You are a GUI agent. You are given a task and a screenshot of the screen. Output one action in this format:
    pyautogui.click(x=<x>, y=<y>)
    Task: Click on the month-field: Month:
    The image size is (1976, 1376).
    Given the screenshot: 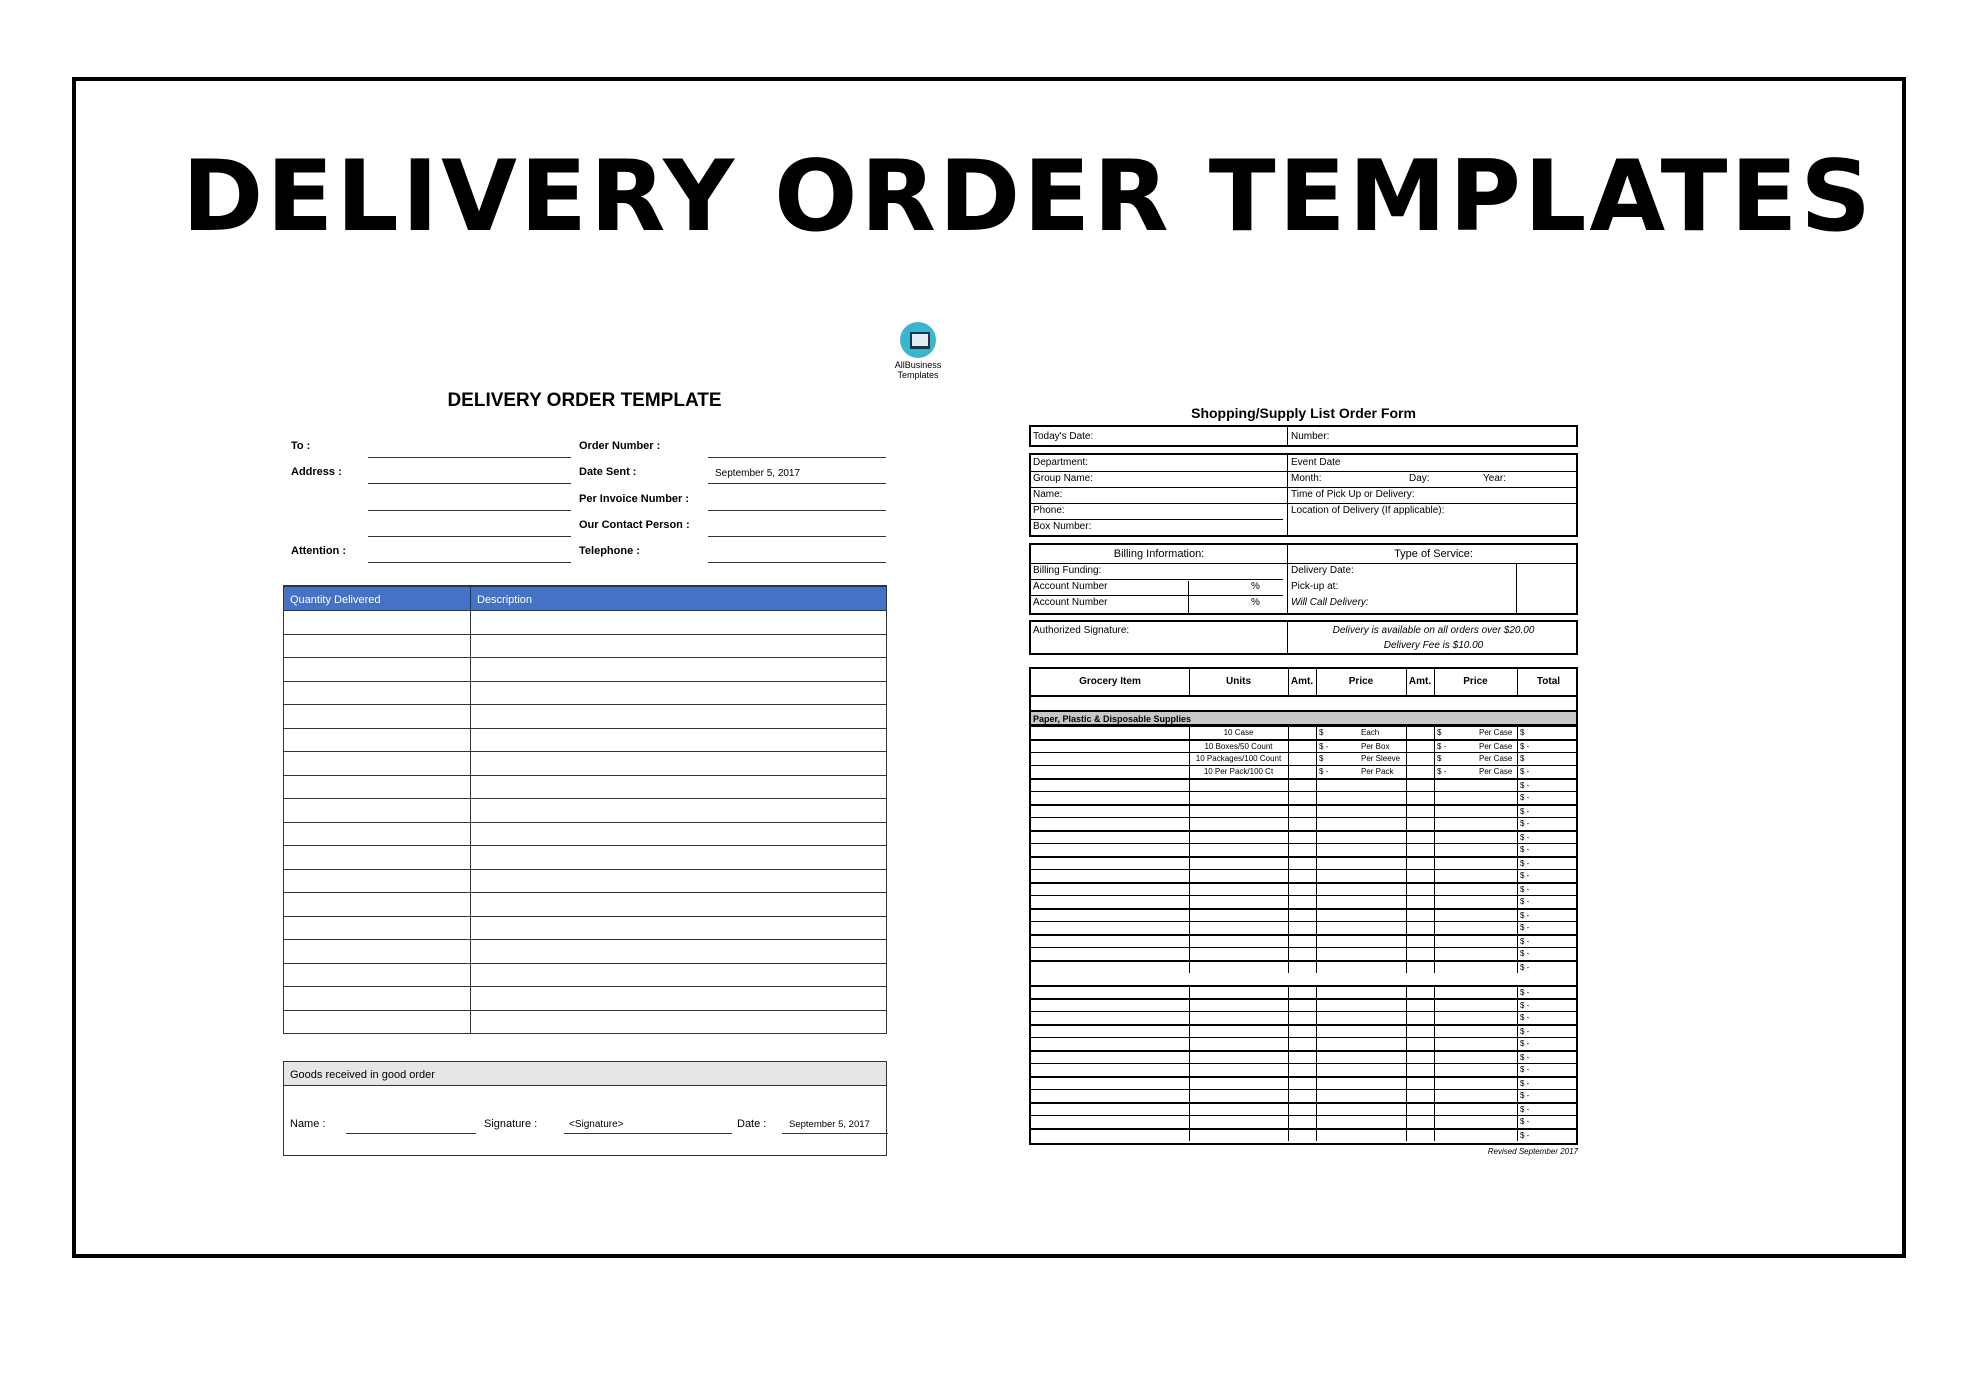 What is the action you would take?
    pyautogui.click(x=1306, y=478)
    